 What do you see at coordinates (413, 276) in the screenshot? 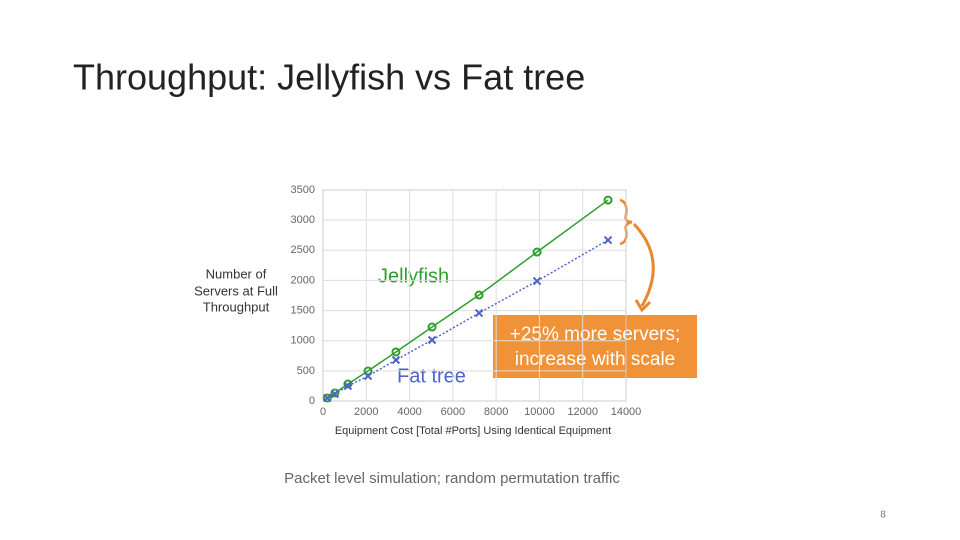
I see `legend-label: Jellyfish` at bounding box center [413, 276].